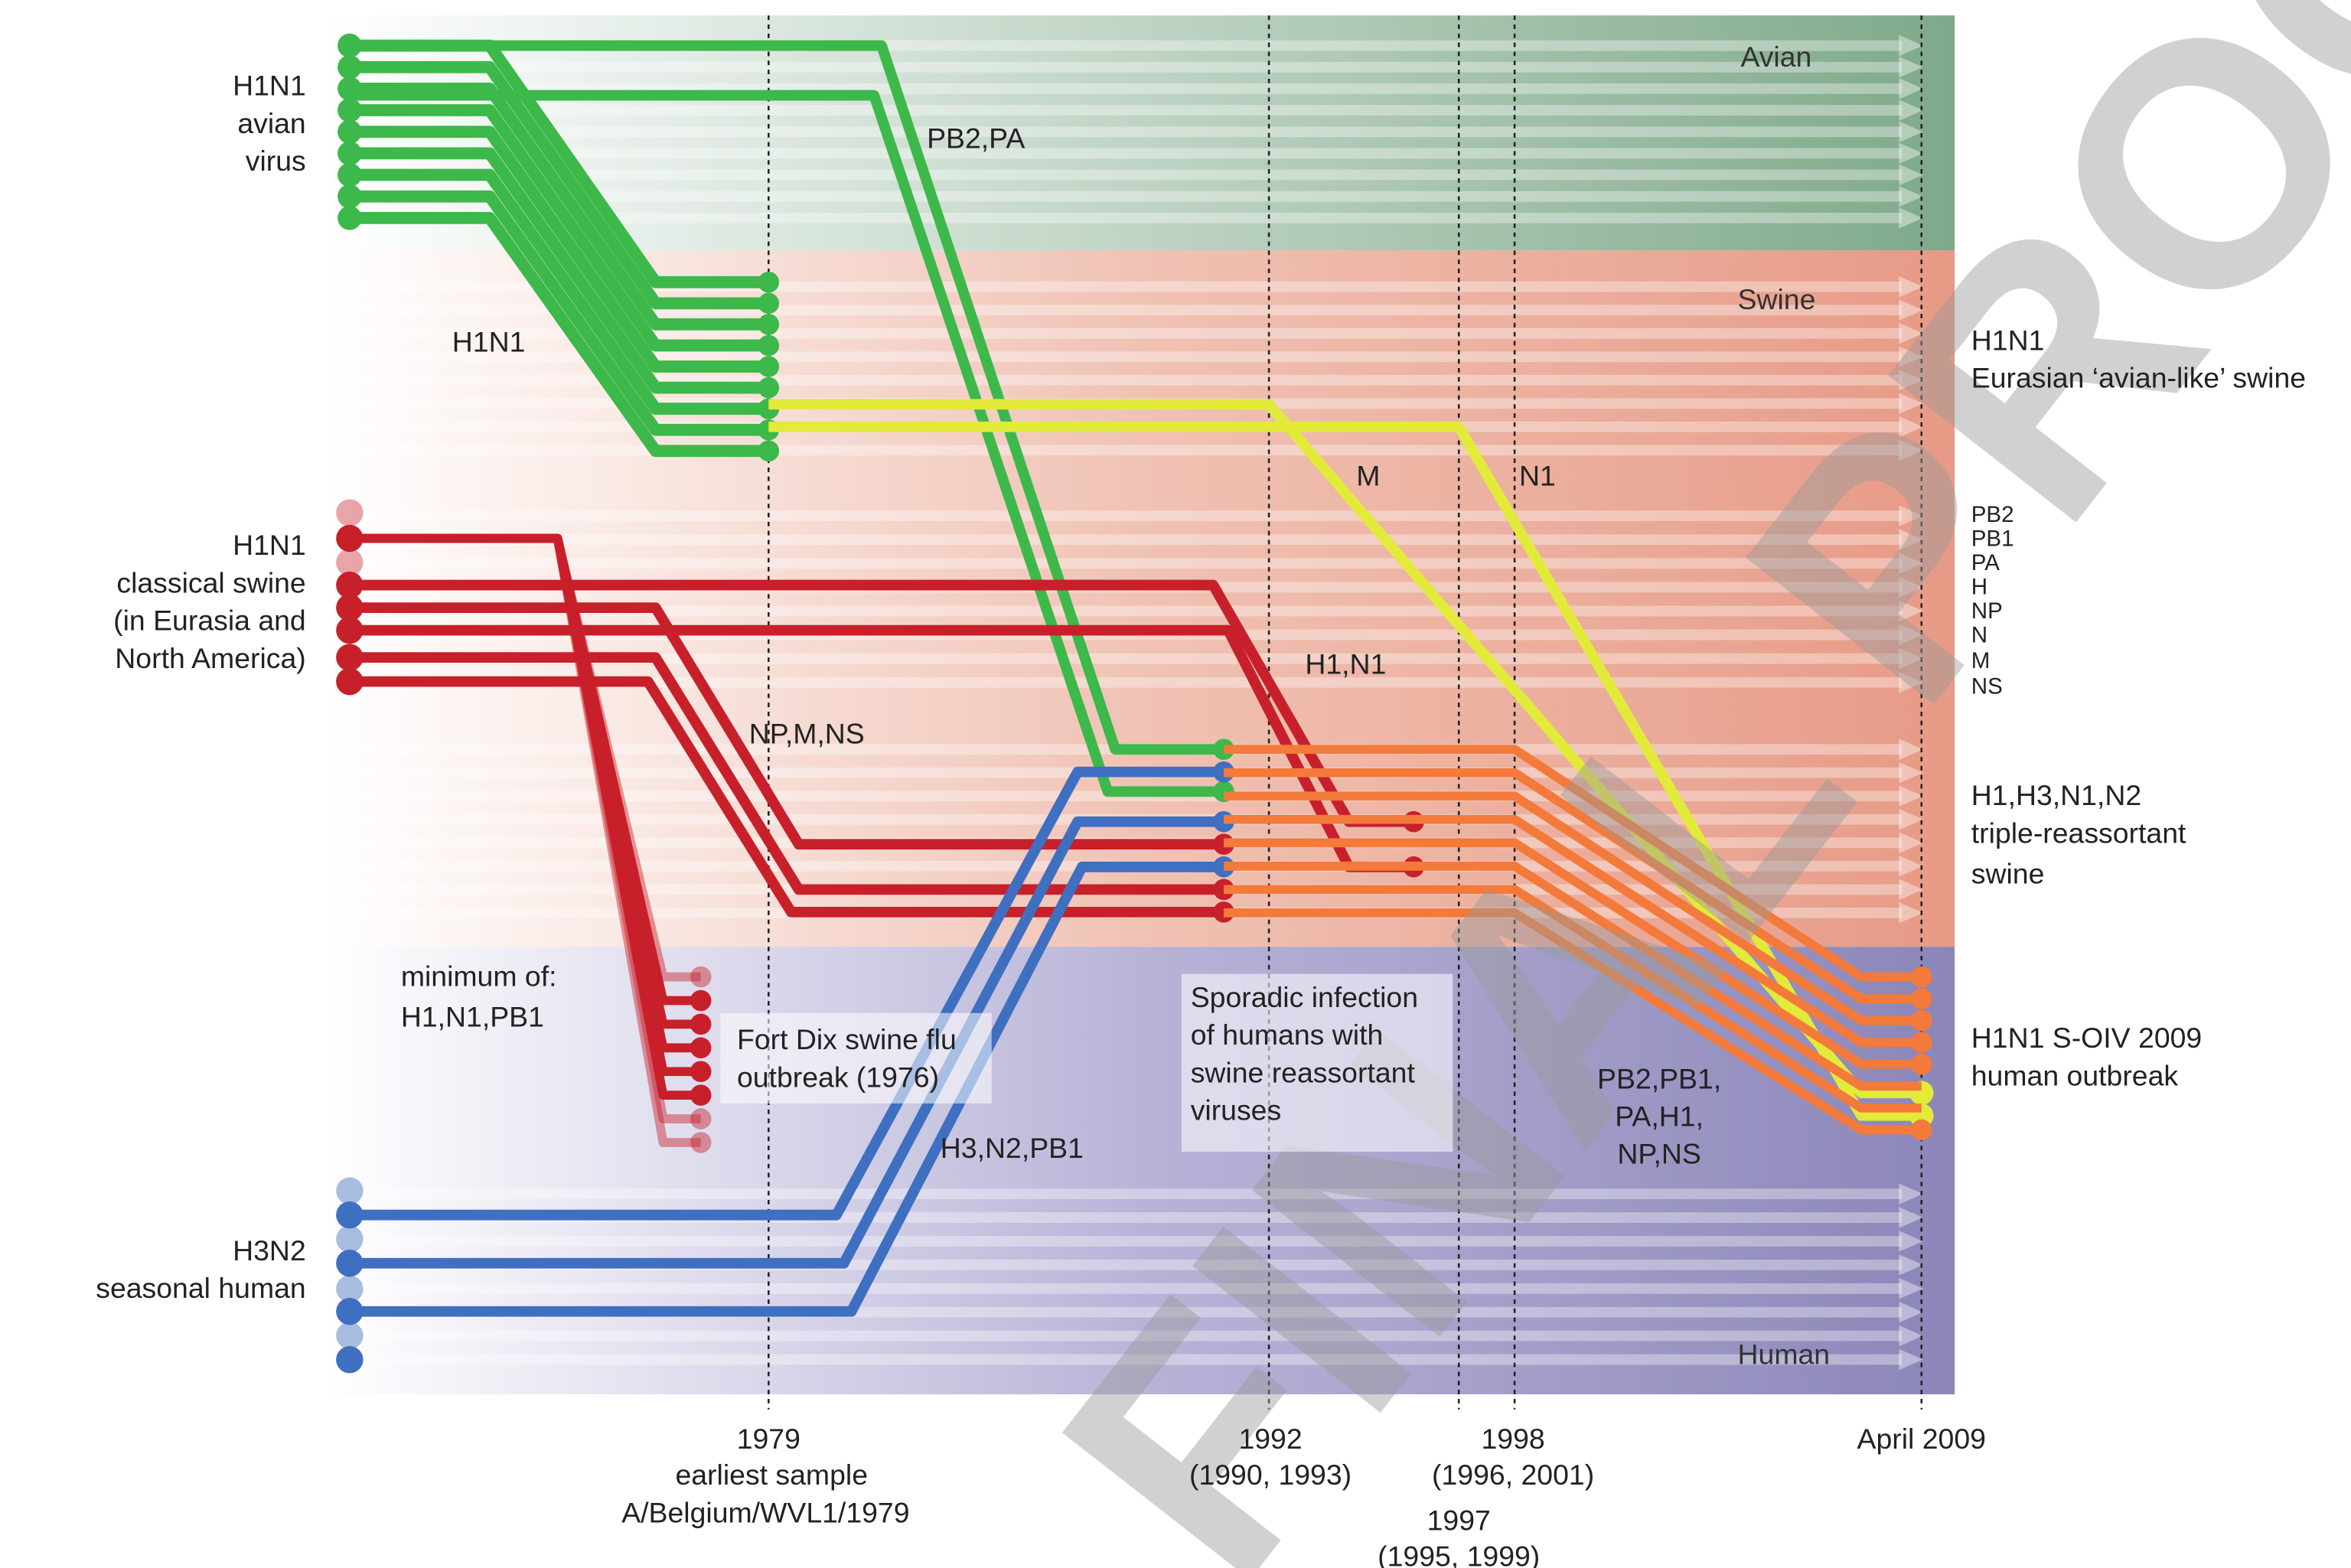 The height and width of the screenshot is (1568, 2351). Describe the element at coordinates (472, 1017) in the screenshot. I see `label-minimum-segments: H1,N1,PB1` at that location.